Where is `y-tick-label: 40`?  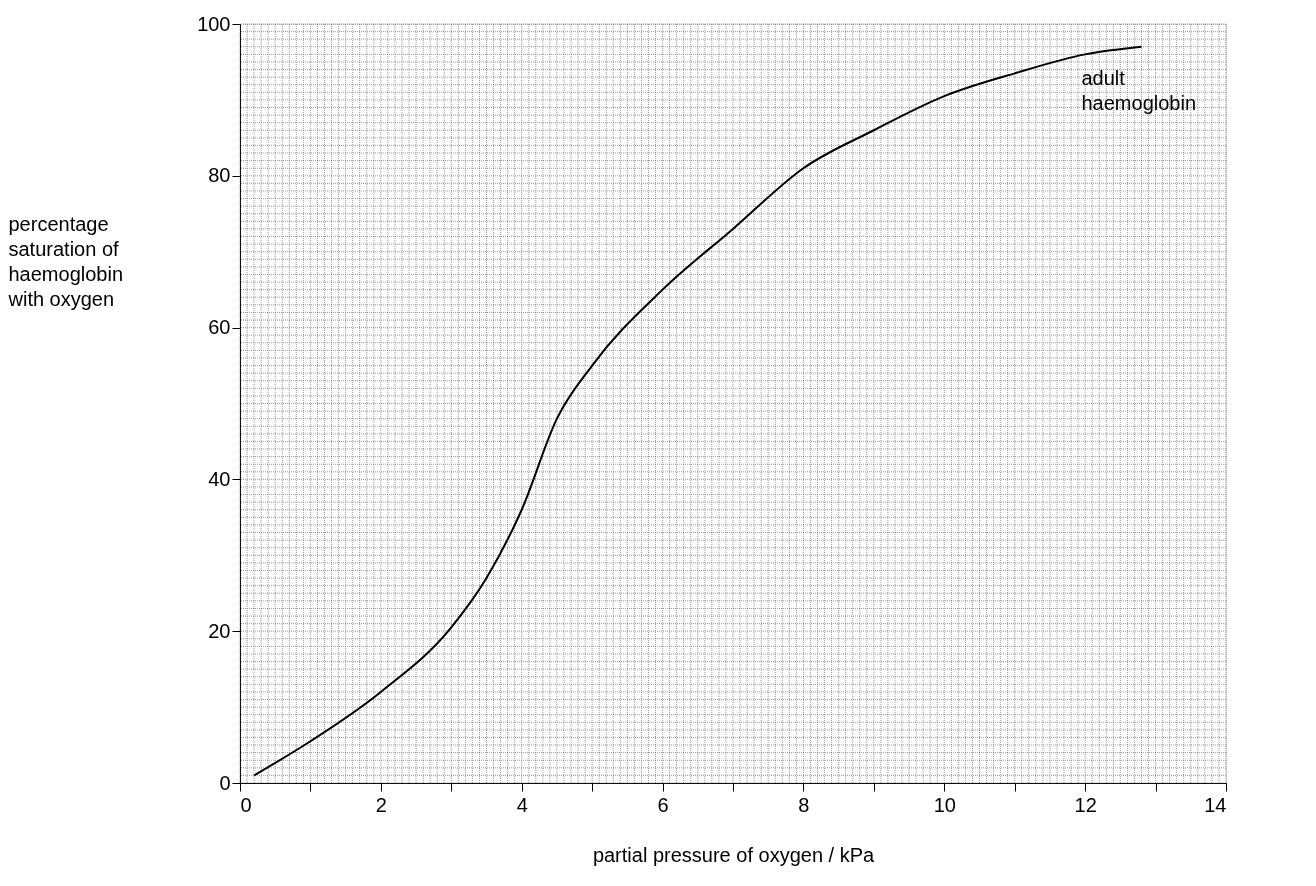
y-tick-label: 40 is located at coordinates (219, 478).